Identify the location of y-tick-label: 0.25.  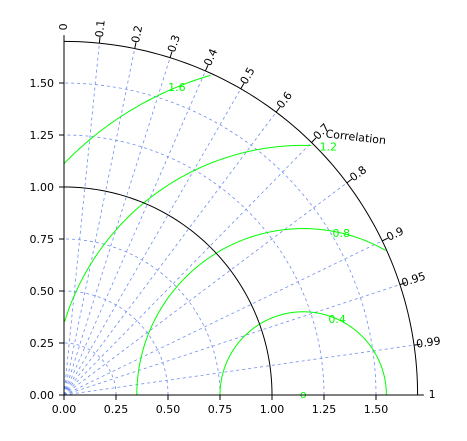
(42, 343).